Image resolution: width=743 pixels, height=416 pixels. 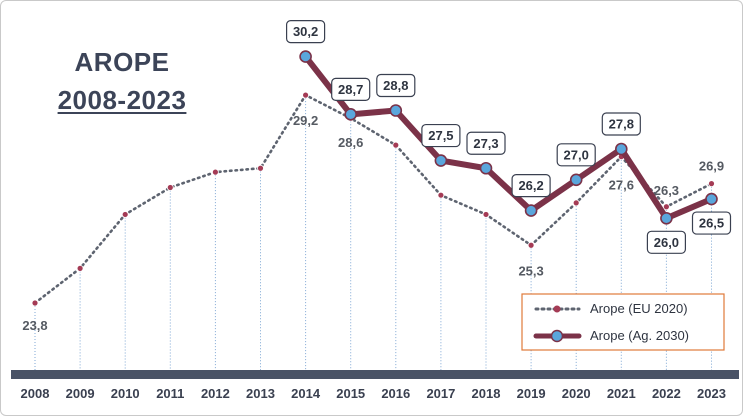 I want to click on x-tick-2022: 2022, so click(x=666, y=393).